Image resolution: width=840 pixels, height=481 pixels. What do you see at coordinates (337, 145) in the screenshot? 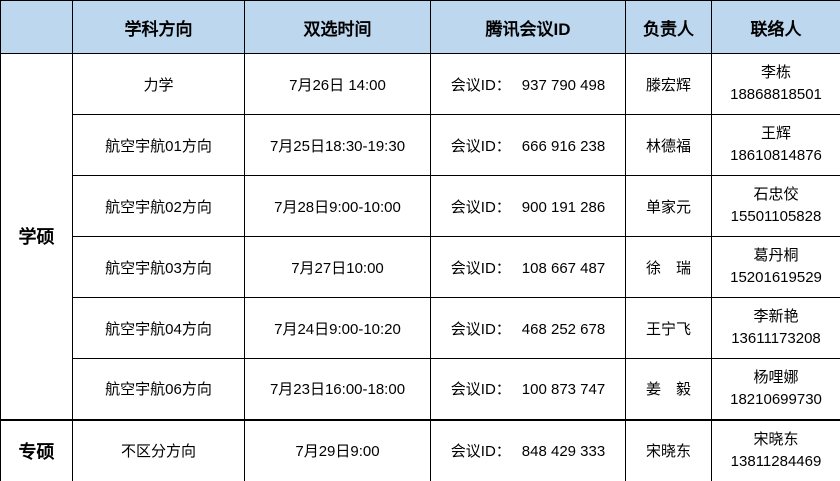
I see `time-cell: 7月25日18:30-19:30` at bounding box center [337, 145].